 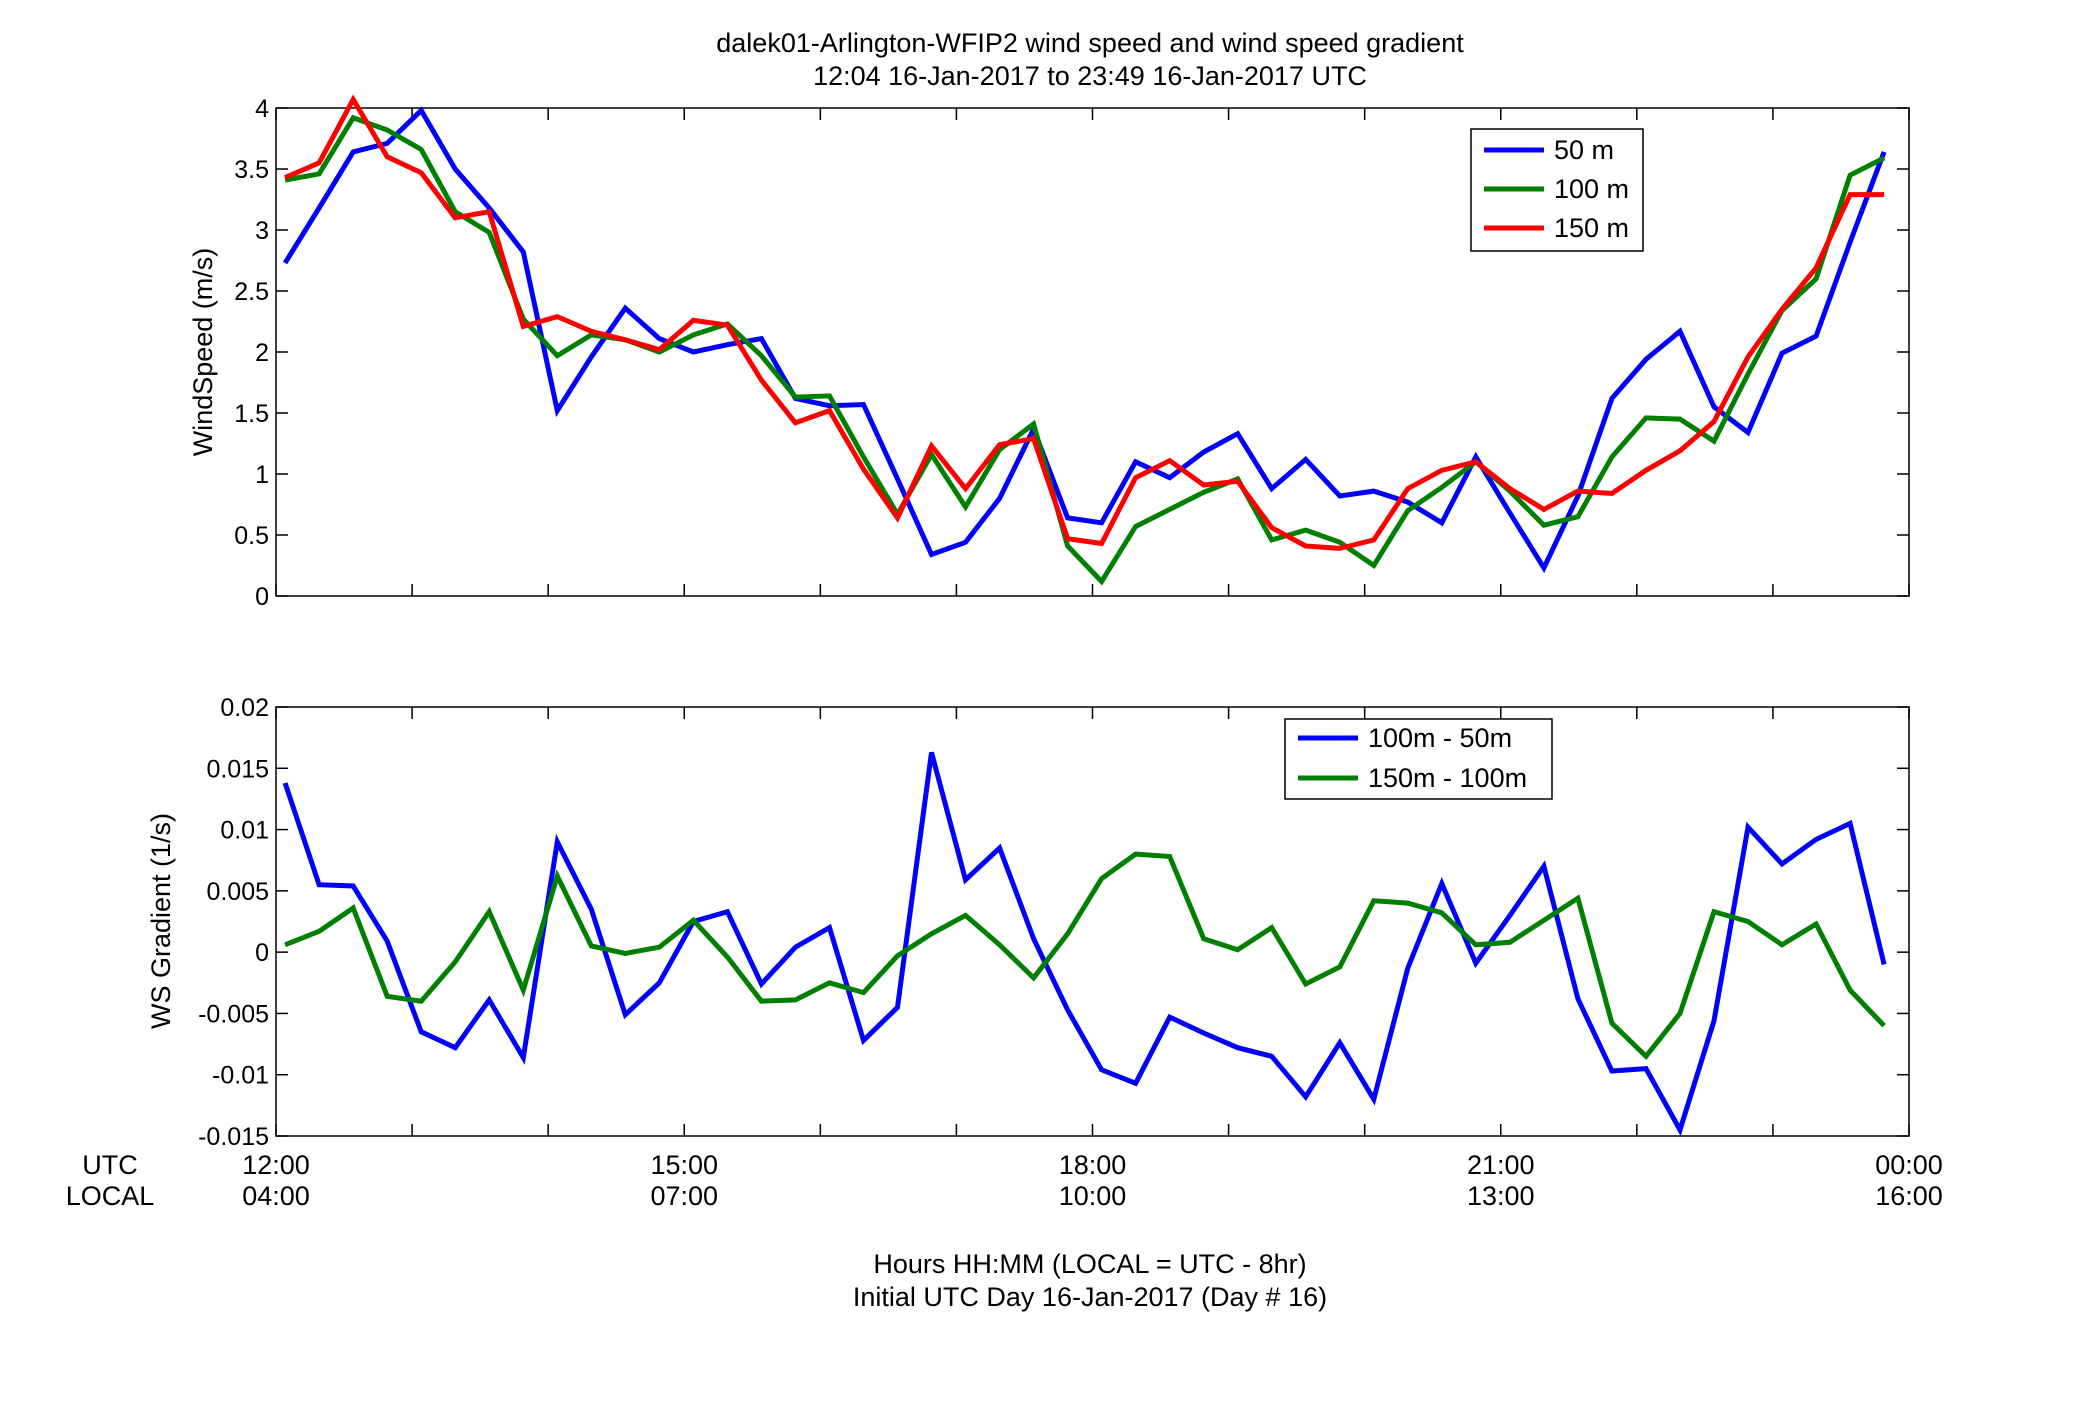 What do you see at coordinates (1584, 150) in the screenshot?
I see `ws-legend-label: 50 m` at bounding box center [1584, 150].